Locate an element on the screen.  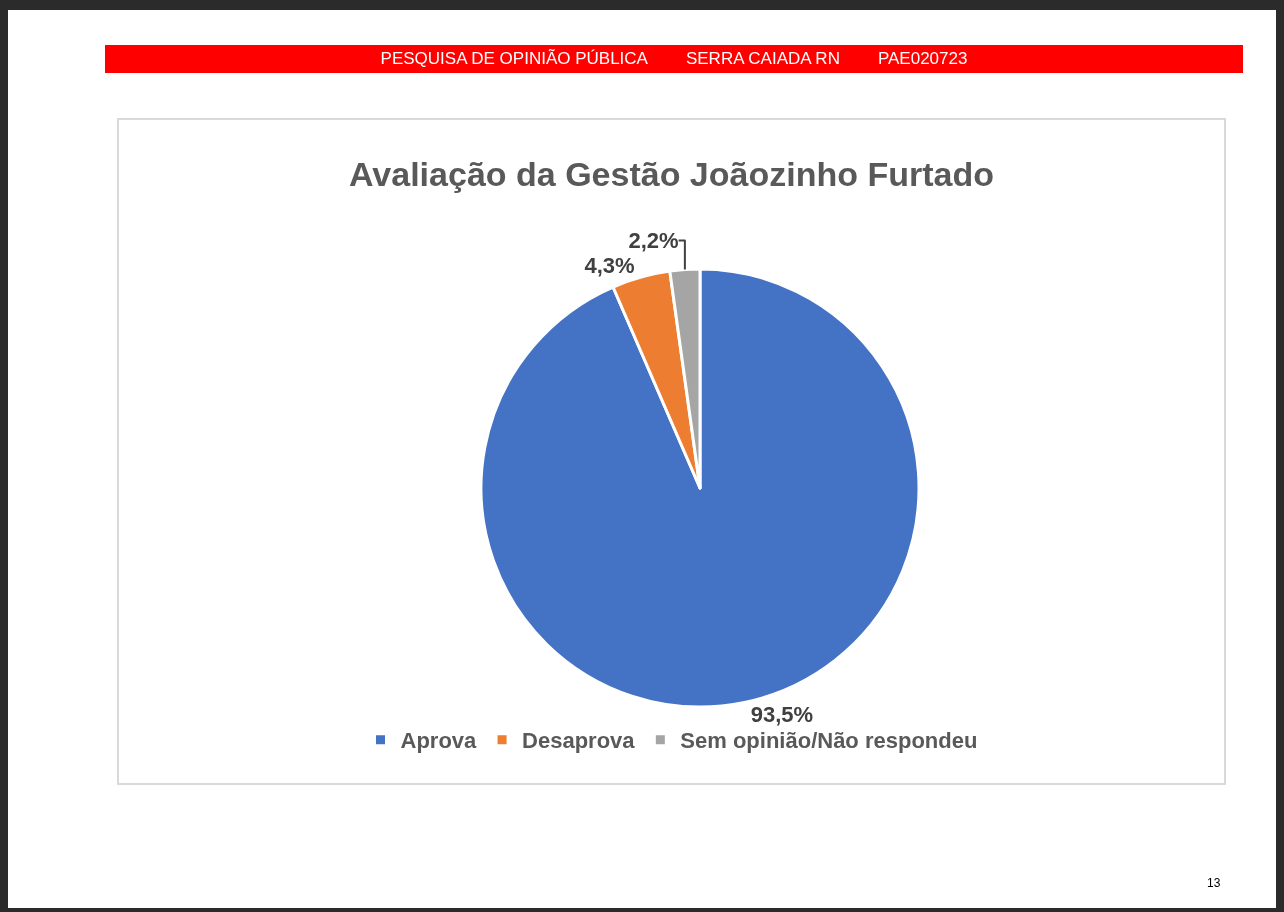
legend-label: Aprova is located at coordinates (439, 741).